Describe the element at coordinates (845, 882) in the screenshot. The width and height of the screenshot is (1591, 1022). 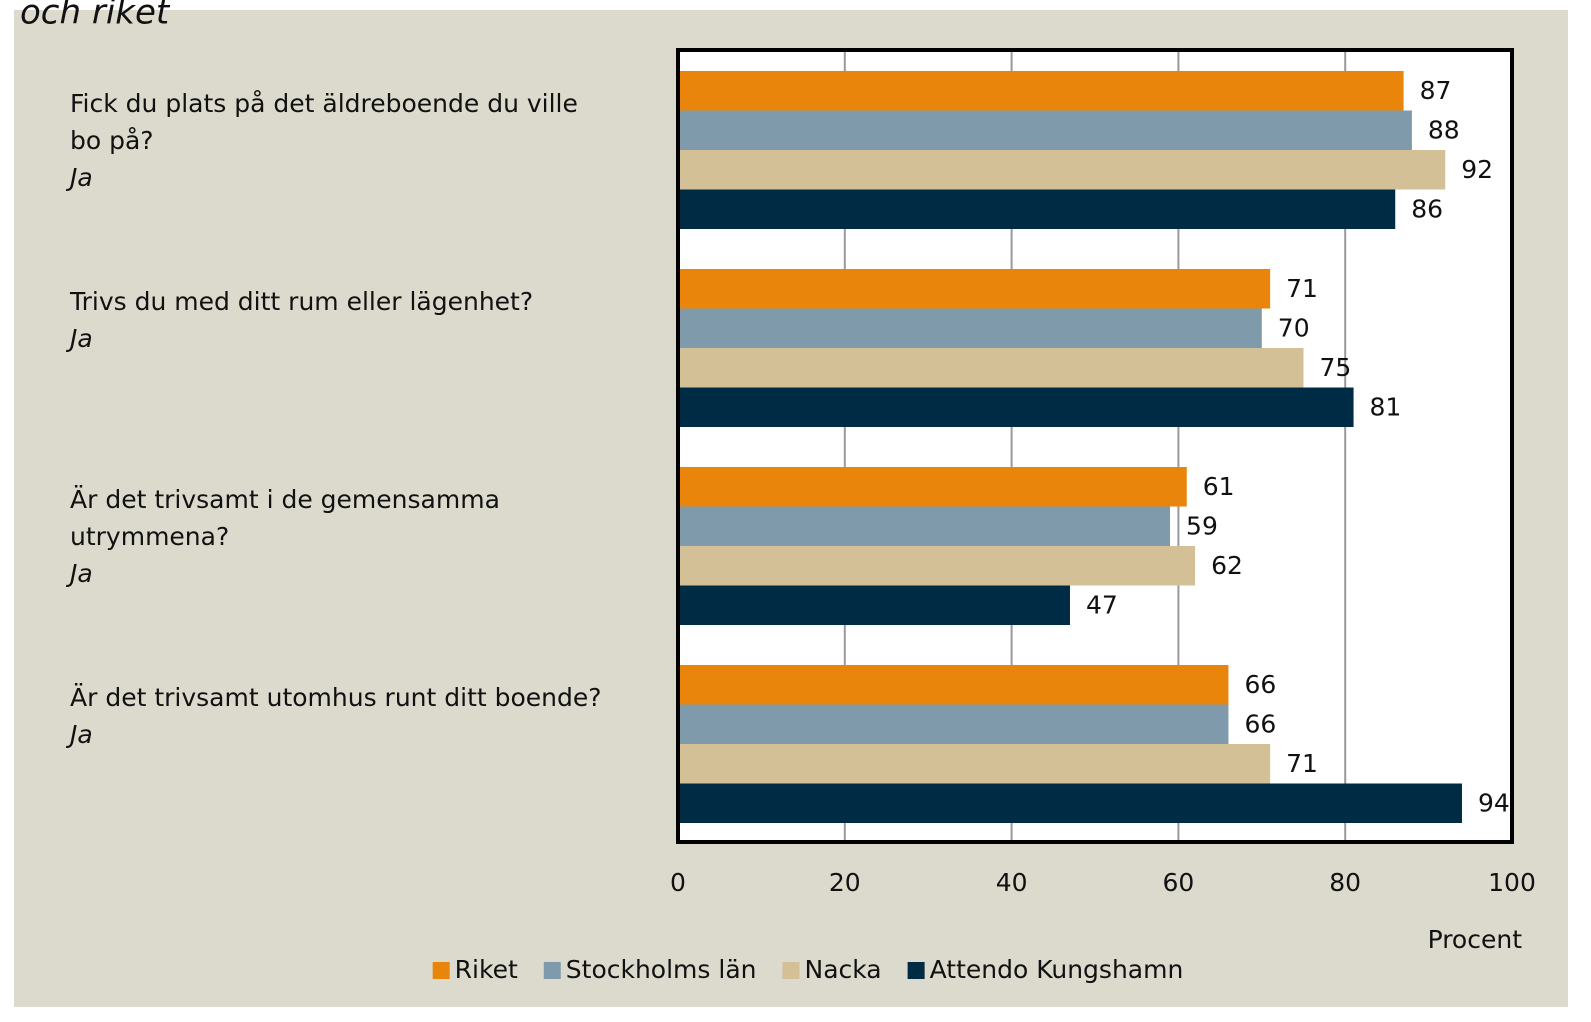
I see `x-tick-label: 20` at that location.